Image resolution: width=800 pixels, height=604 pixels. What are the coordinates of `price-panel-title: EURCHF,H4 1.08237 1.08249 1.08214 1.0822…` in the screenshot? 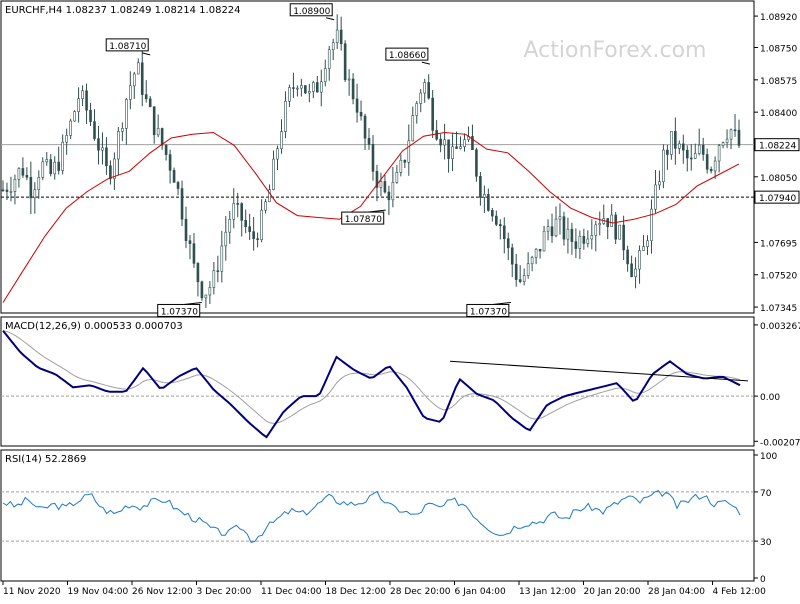 It's located at (123, 10).